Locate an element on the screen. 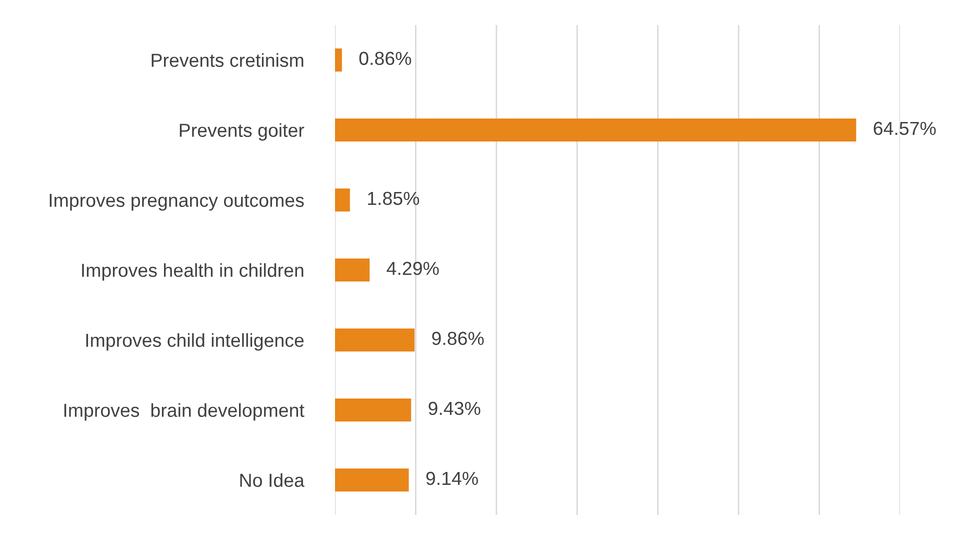 This screenshot has height=540, width=962. y-tick-label: Improves pregnancy outcomes is located at coordinates (177, 202).